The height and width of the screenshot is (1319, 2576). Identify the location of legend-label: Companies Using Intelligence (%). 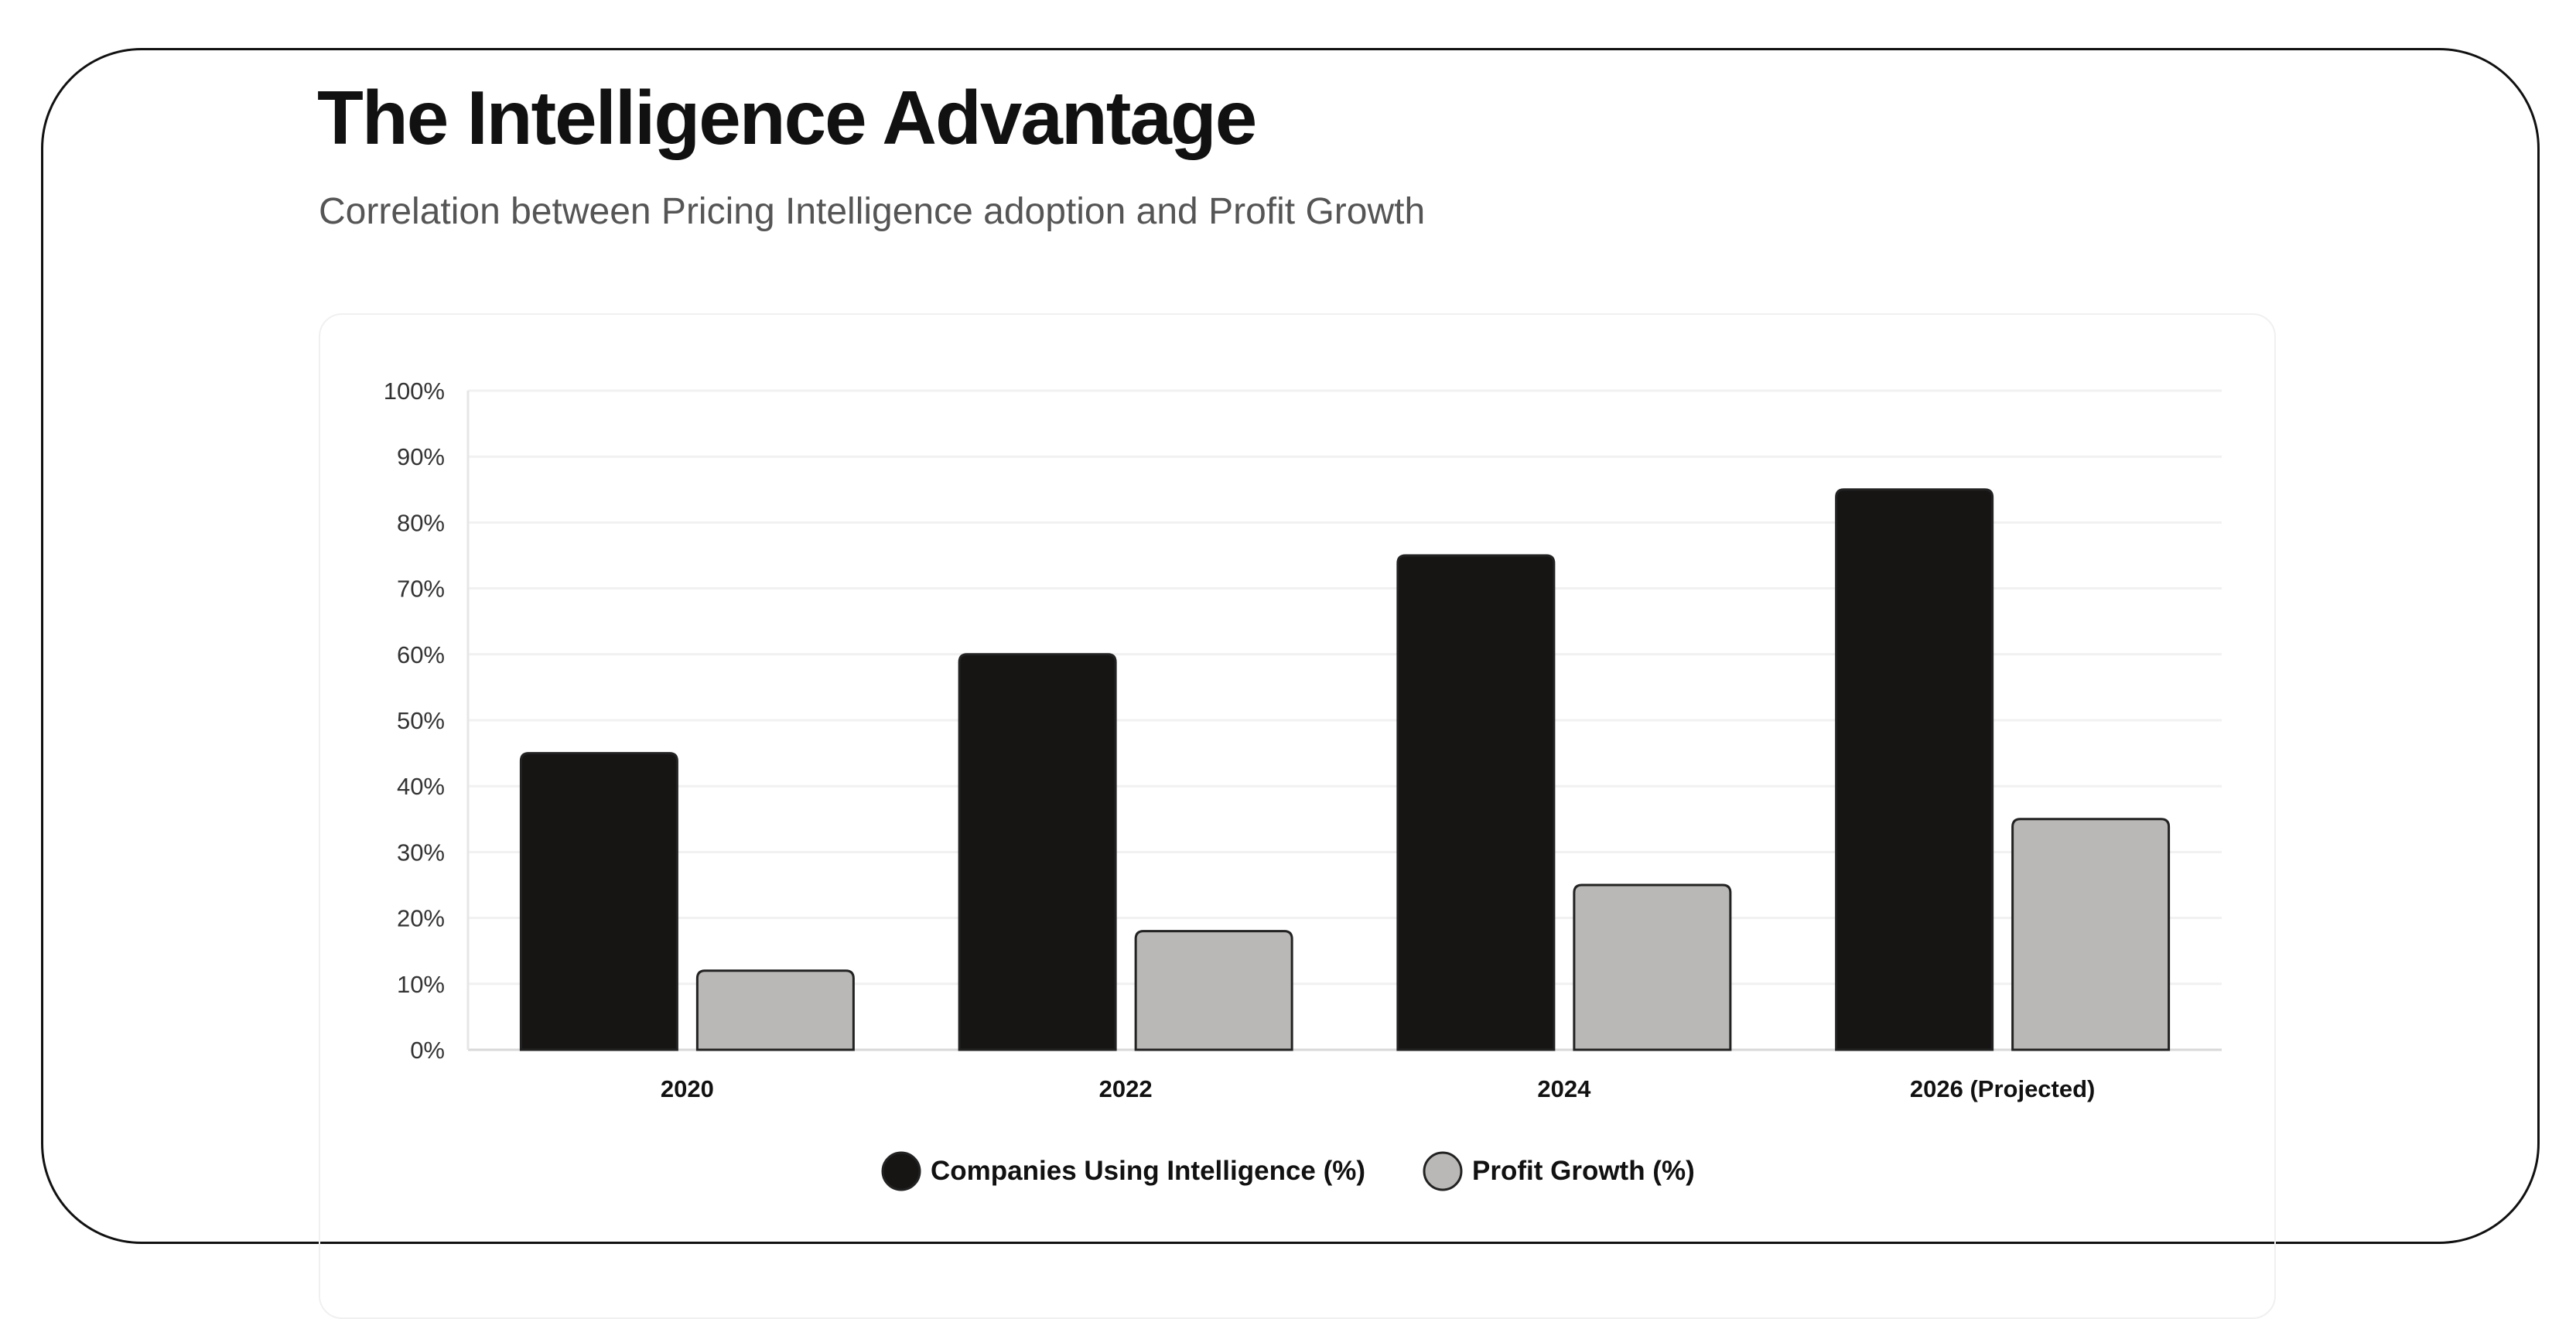
(1148, 1171).